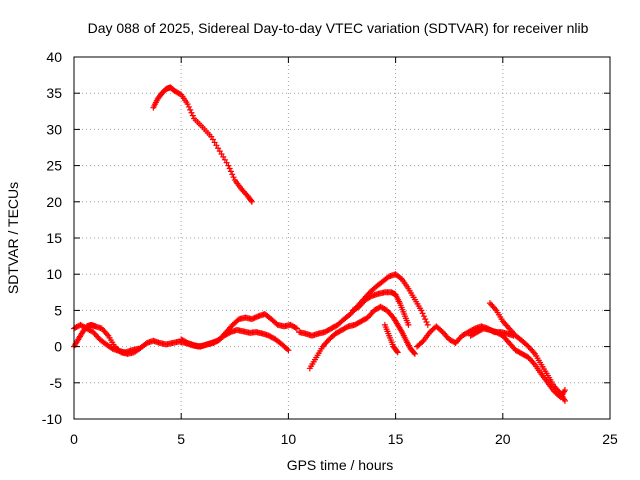 The width and height of the screenshot is (640, 480). What do you see at coordinates (58, 347) in the screenshot?
I see `y-tick-label: 0` at bounding box center [58, 347].